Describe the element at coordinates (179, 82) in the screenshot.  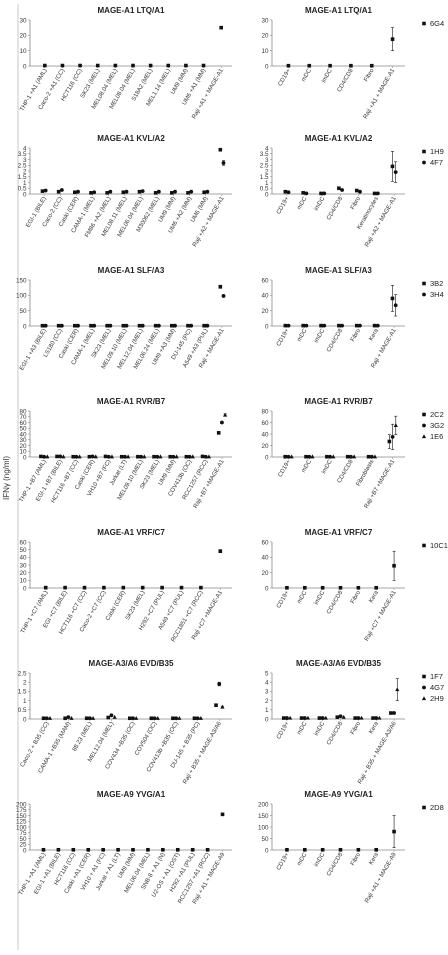
I see `x-tick-label: UM9 (MM)` at that location.